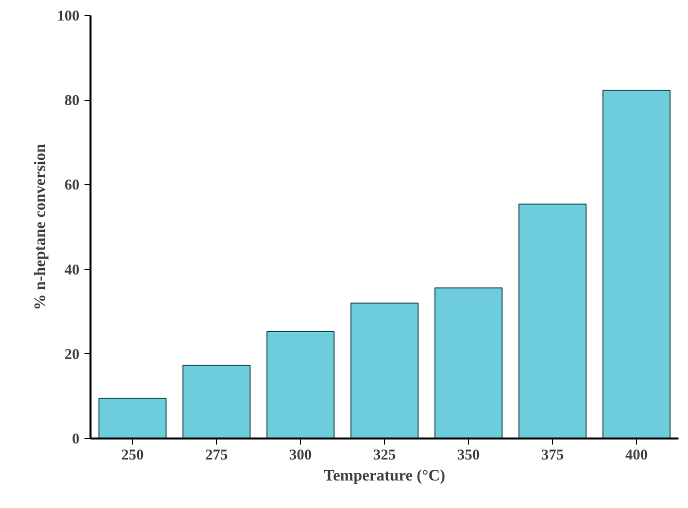  I want to click on y-axis-title: % n-heptane conversion, so click(40, 227).